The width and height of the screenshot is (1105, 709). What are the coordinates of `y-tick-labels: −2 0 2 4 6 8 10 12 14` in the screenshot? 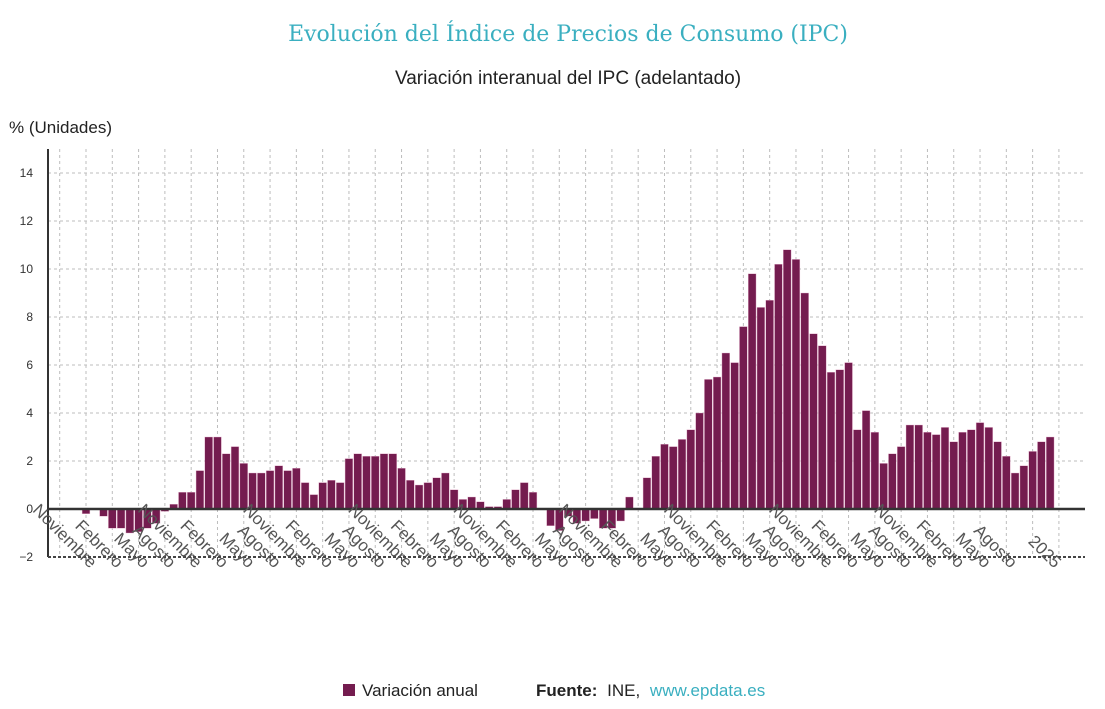 It's located at (26, 365).